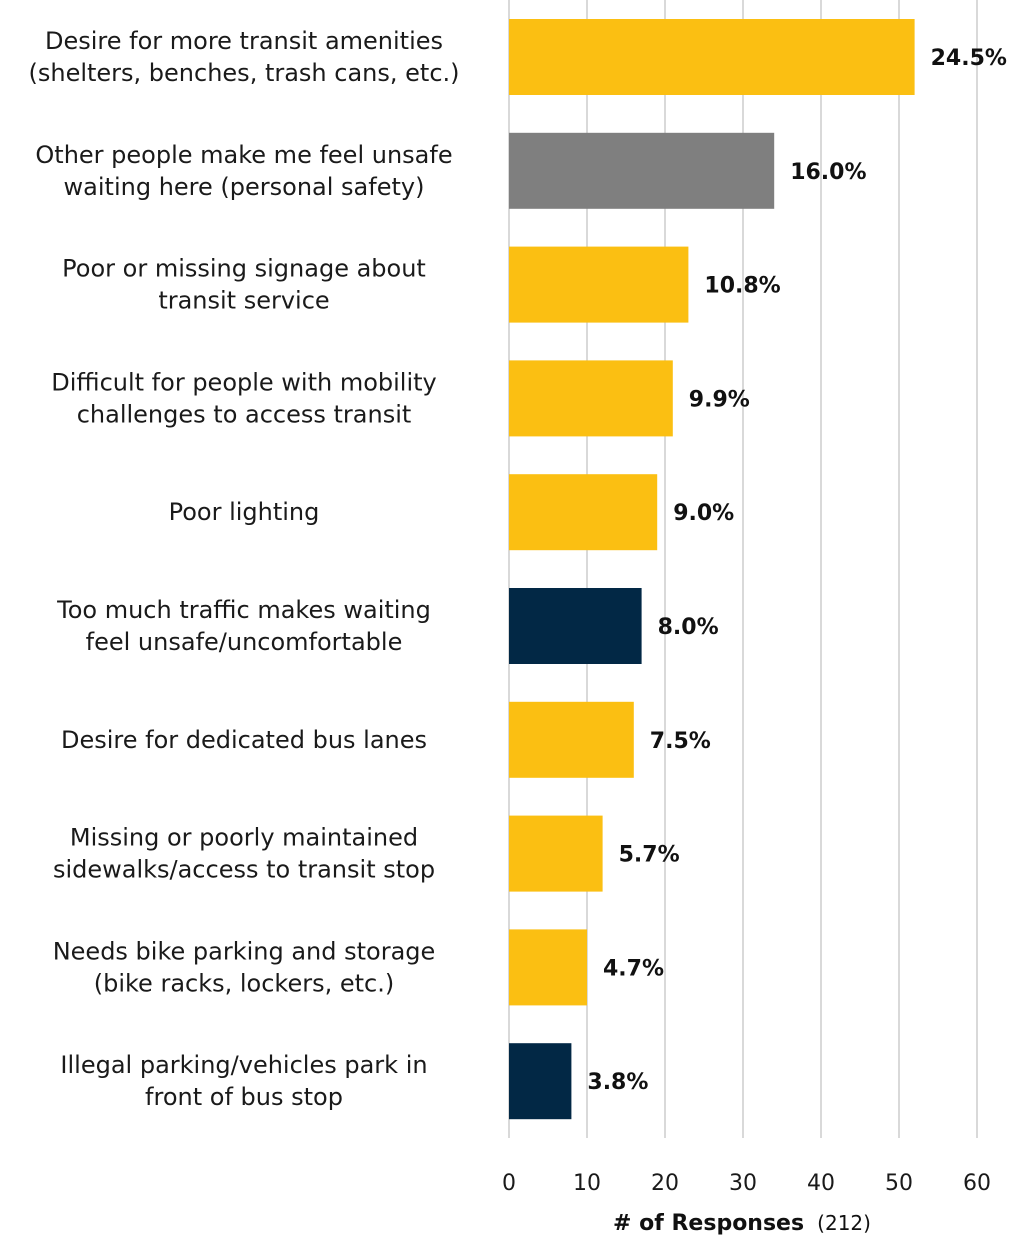 The width and height of the screenshot is (1012, 1240). I want to click on x-tick-label-50: 50, so click(899, 1183).